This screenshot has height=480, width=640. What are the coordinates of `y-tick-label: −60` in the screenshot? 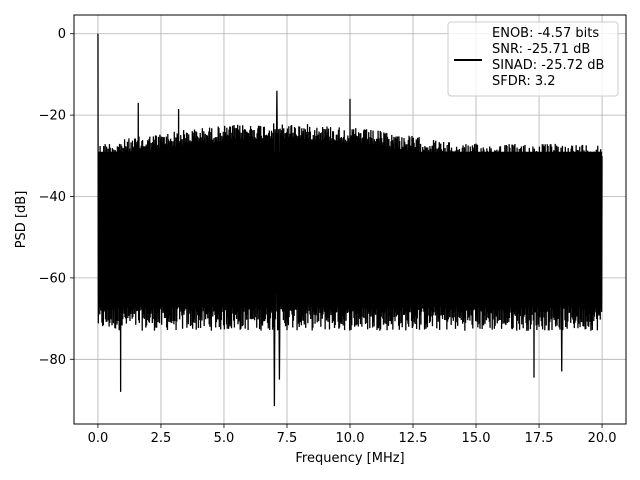 It's located at (52, 278).